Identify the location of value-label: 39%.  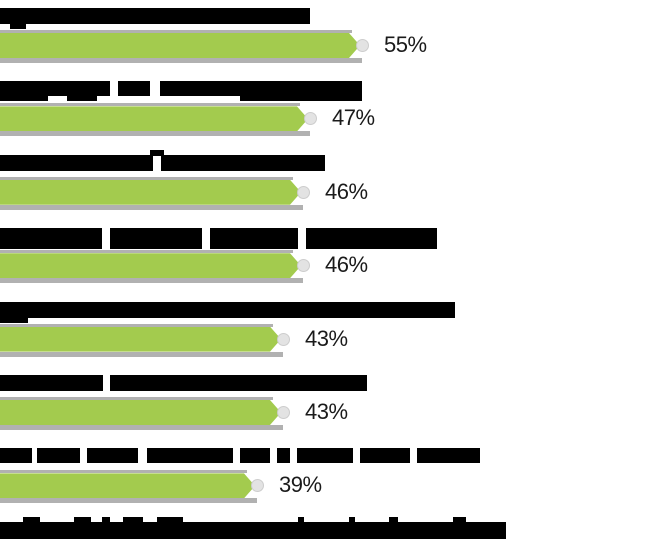
(300, 485).